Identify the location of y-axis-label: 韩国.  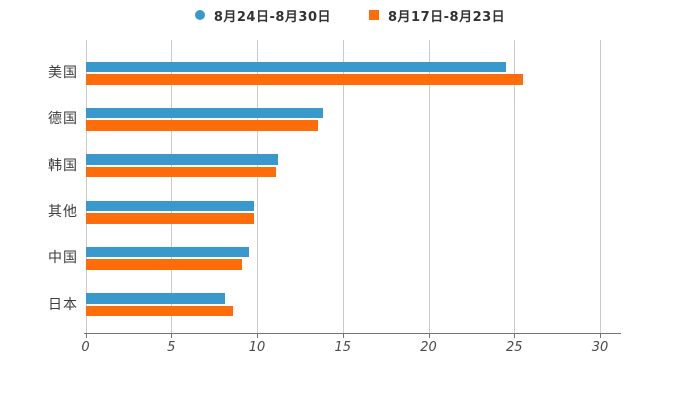
(63, 165).